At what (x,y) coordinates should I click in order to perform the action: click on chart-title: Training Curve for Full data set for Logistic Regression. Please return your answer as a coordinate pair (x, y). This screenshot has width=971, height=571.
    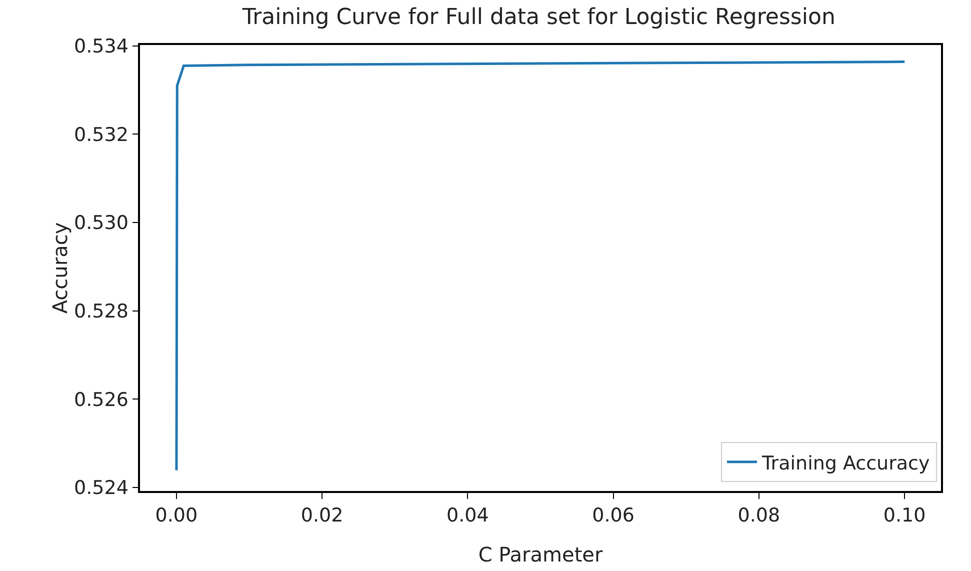
    Looking at the image, I should click on (538, 17).